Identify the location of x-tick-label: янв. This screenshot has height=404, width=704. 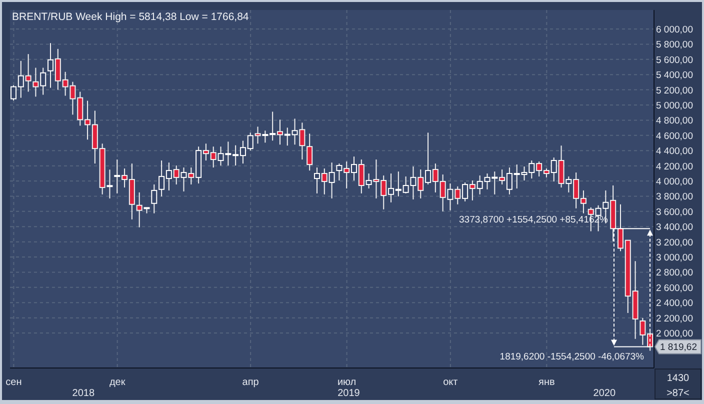
(546, 382).